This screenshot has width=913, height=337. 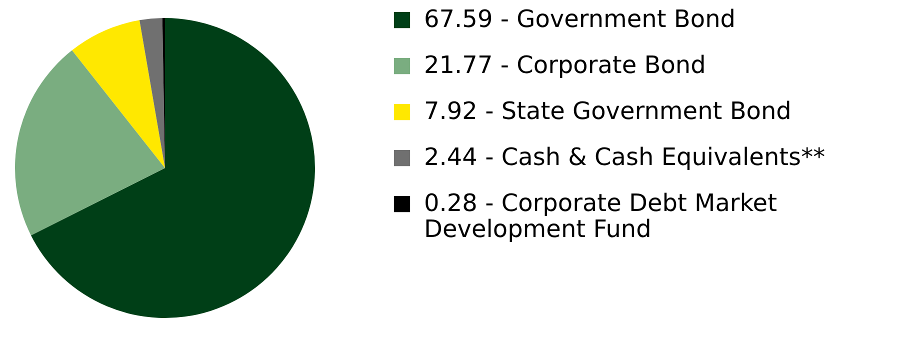 I want to click on legend-label: 0.28 - Corporate Debt Market Development Fund, so click(x=600, y=216).